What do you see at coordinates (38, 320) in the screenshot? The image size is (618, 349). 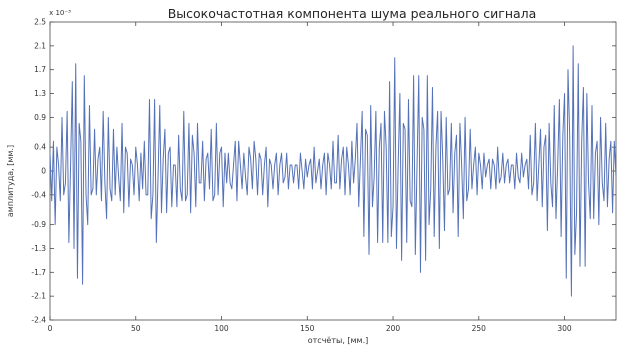 I see `y-tick-label: -2.4` at bounding box center [38, 320].